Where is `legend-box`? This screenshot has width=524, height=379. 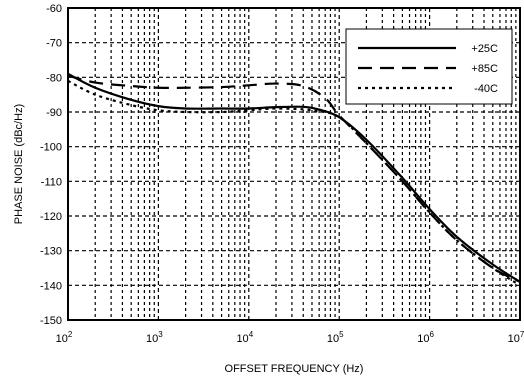
legend-box is located at coordinates (429, 66).